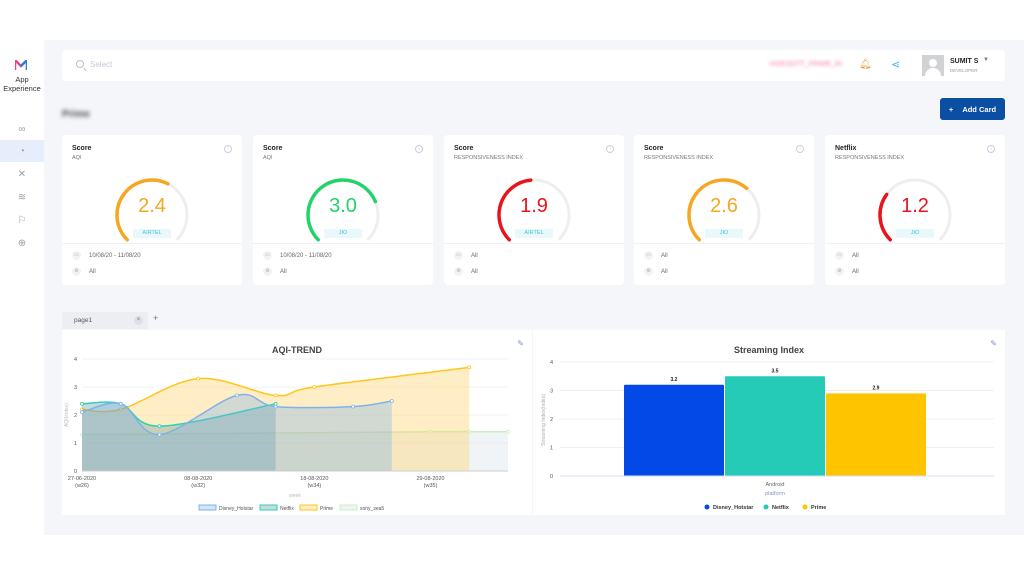  Describe the element at coordinates (22, 174) in the screenshot. I see `nav-network: ✕` at that location.